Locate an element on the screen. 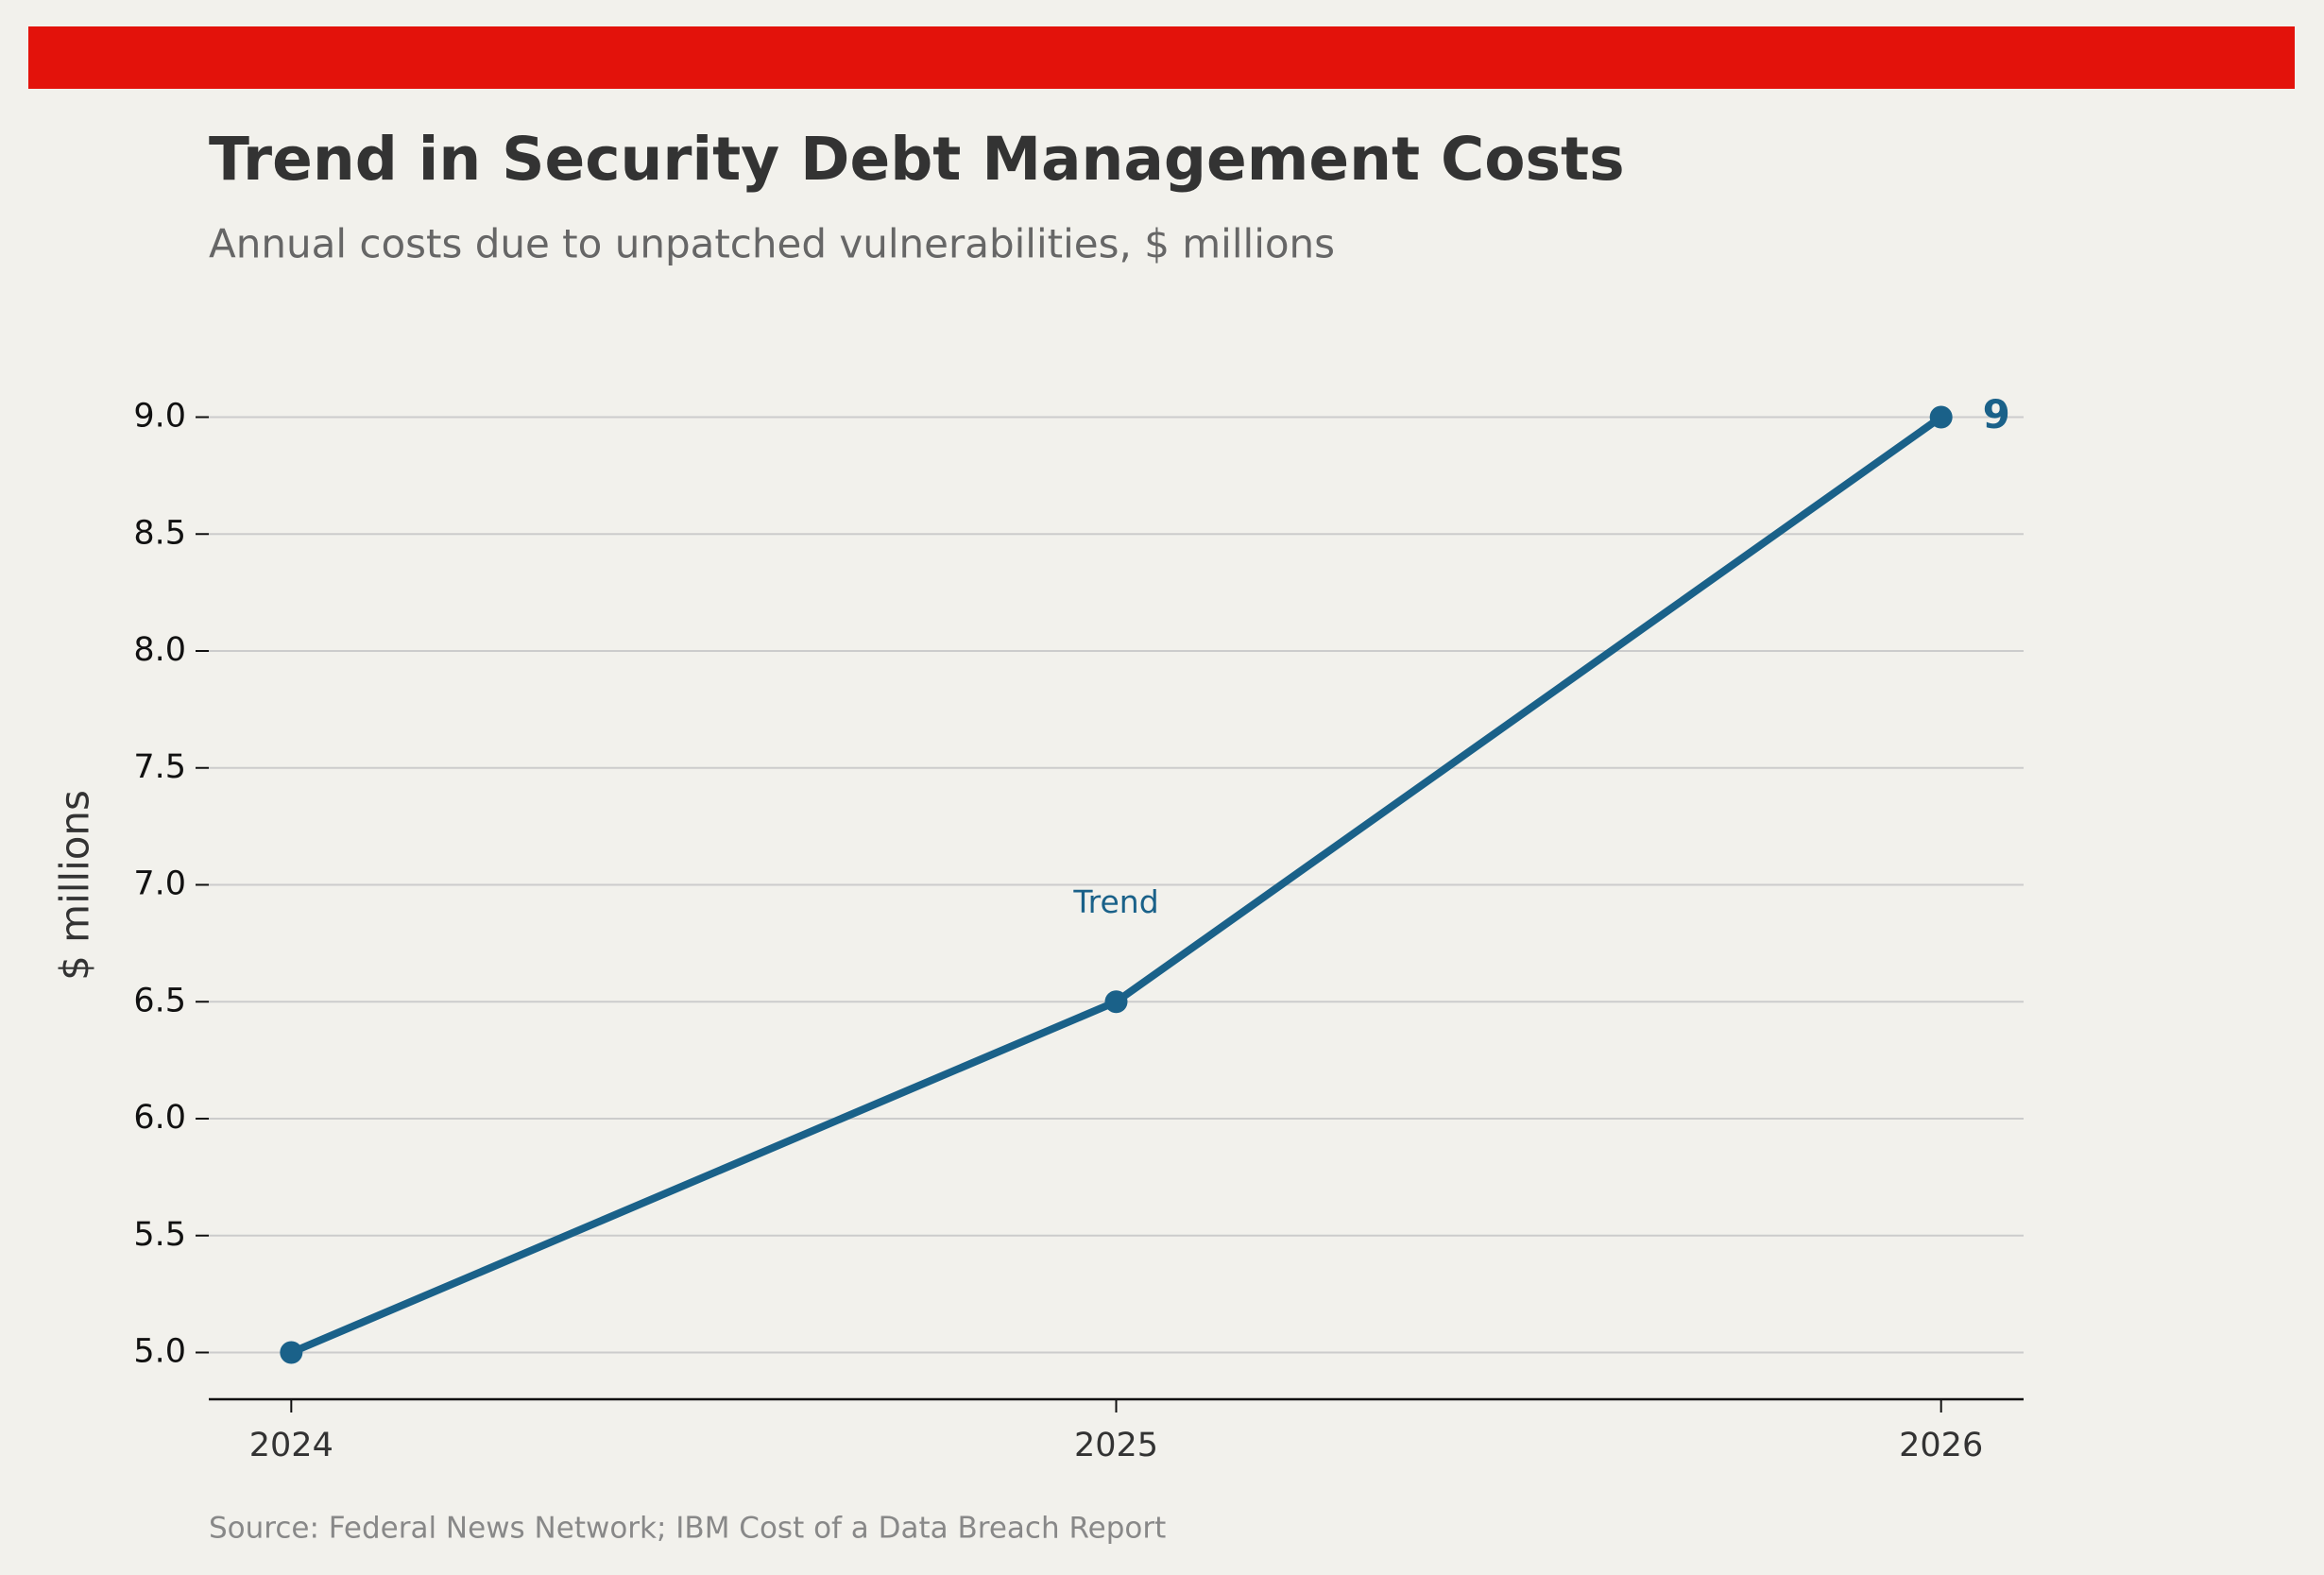  chart-title: Trend in Security Debt Management Costs is located at coordinates (917, 159).